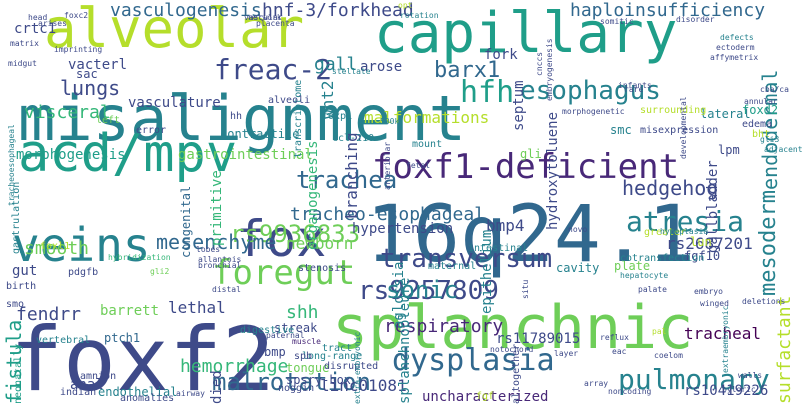 Image resolution: width=808 pixels, height=404 pixels. Describe the element at coordinates (336, 64) in the screenshot. I see `cloud-word: gall` at that location.